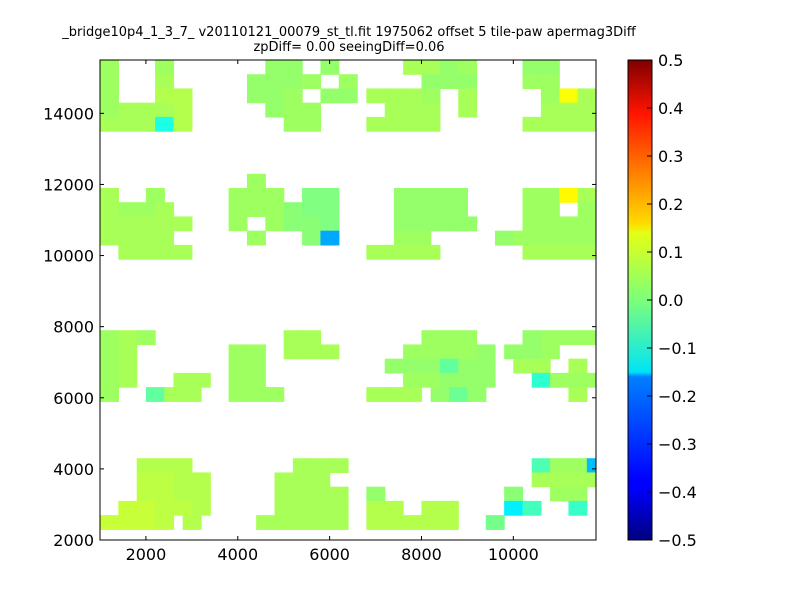 The width and height of the screenshot is (800, 600). What do you see at coordinates (349, 47) in the screenshot?
I see `chart-subtitle: zpDiff= 0.00 seeingDiff=0.06` at bounding box center [349, 47].